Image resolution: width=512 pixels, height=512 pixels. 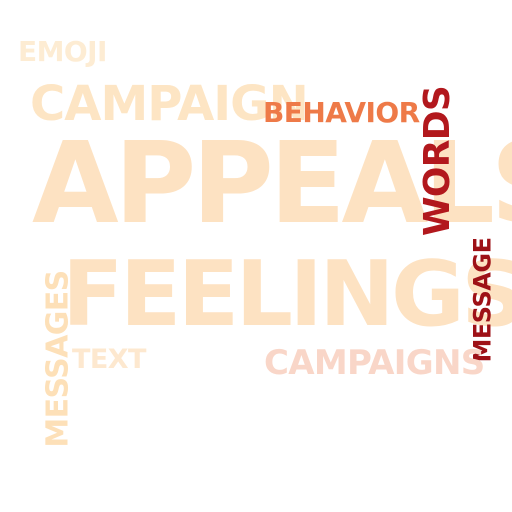 What do you see at coordinates (58, 359) in the screenshot?
I see `word-messages: MESSAGES` at bounding box center [58, 359].